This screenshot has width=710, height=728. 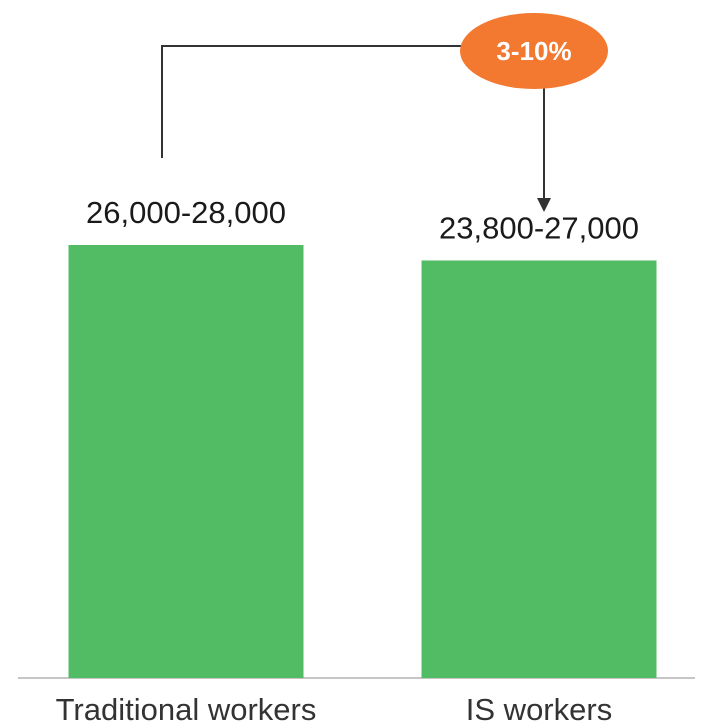 I want to click on comparison-connector, so click(x=353, y=122).